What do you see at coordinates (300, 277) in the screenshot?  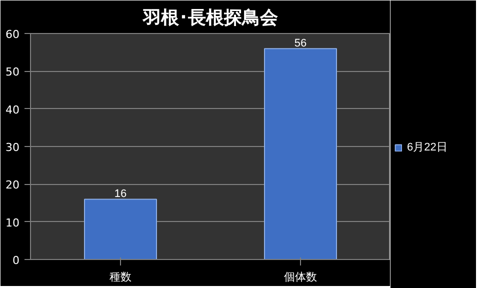 I see `x-tick-label: 個体数` at bounding box center [300, 277].